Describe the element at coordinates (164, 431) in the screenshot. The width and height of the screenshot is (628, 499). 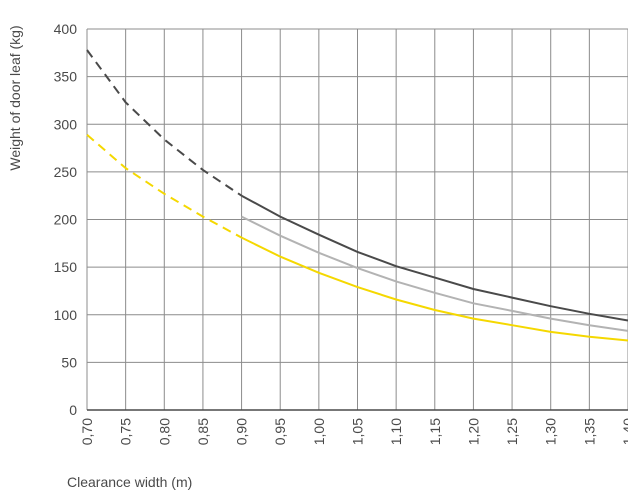
I see `x-tick-label: 0,80` at that location.